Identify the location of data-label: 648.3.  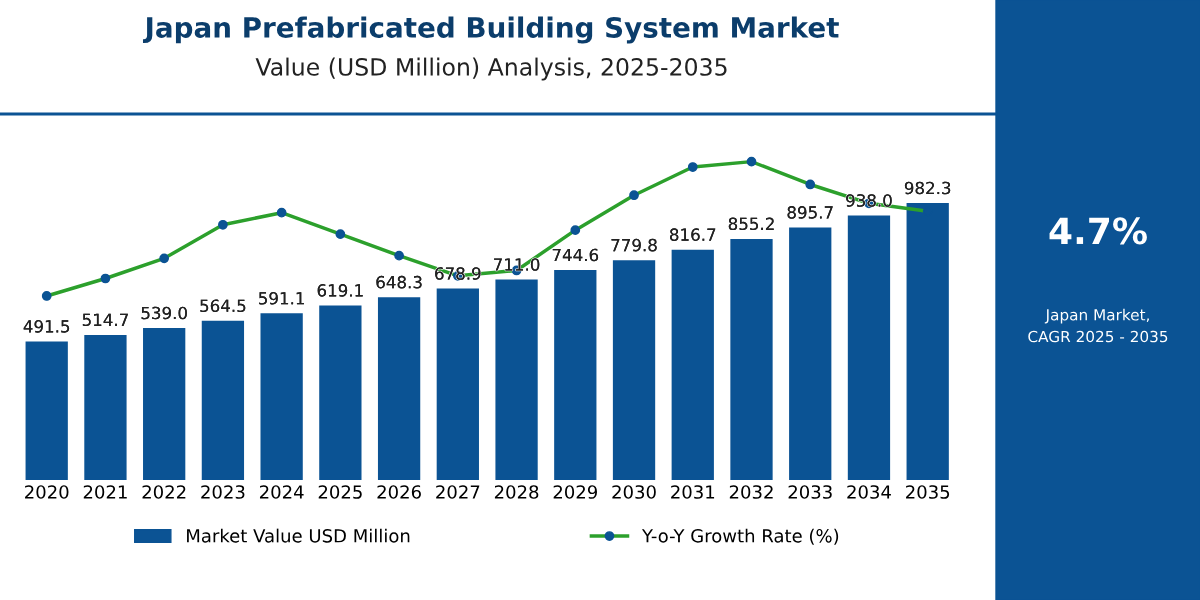
(399, 282).